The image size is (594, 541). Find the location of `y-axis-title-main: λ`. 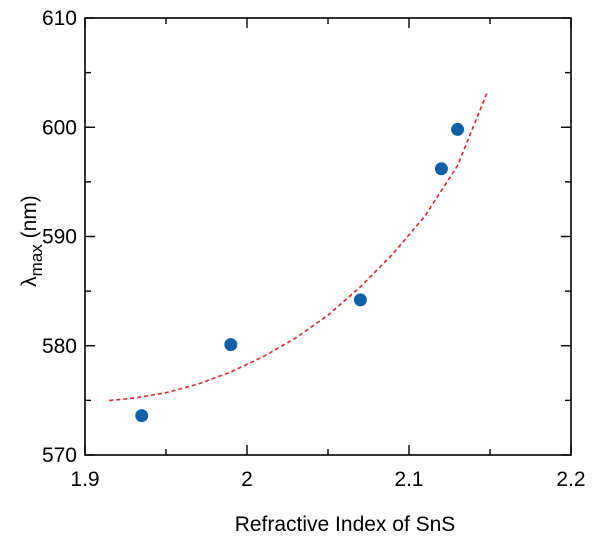

y-axis-title-main: λ is located at coordinates (29, 281).